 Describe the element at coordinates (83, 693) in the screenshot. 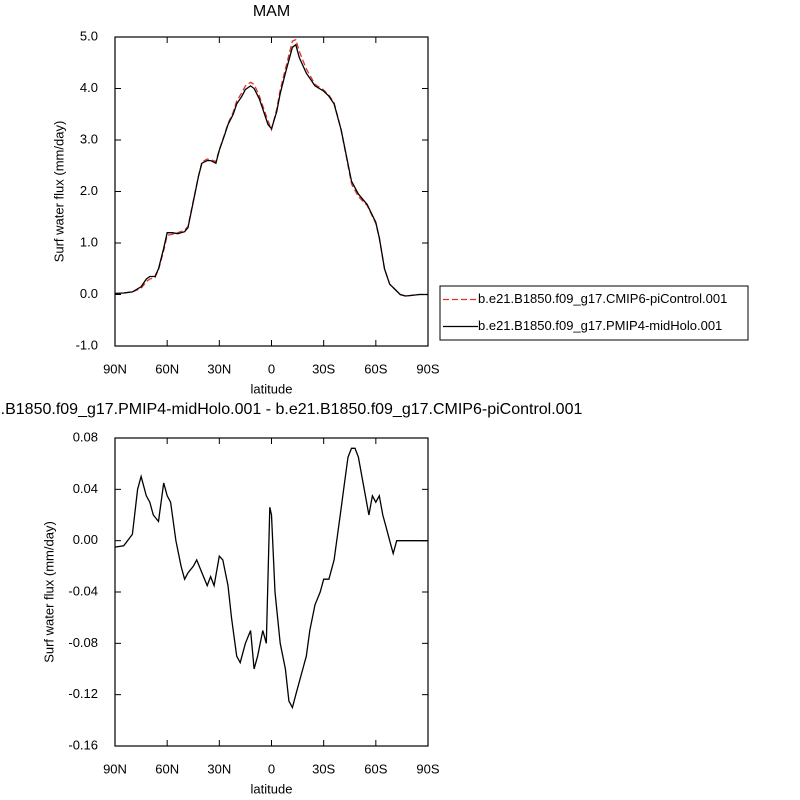

I see `y-tick-label: -0.12` at that location.